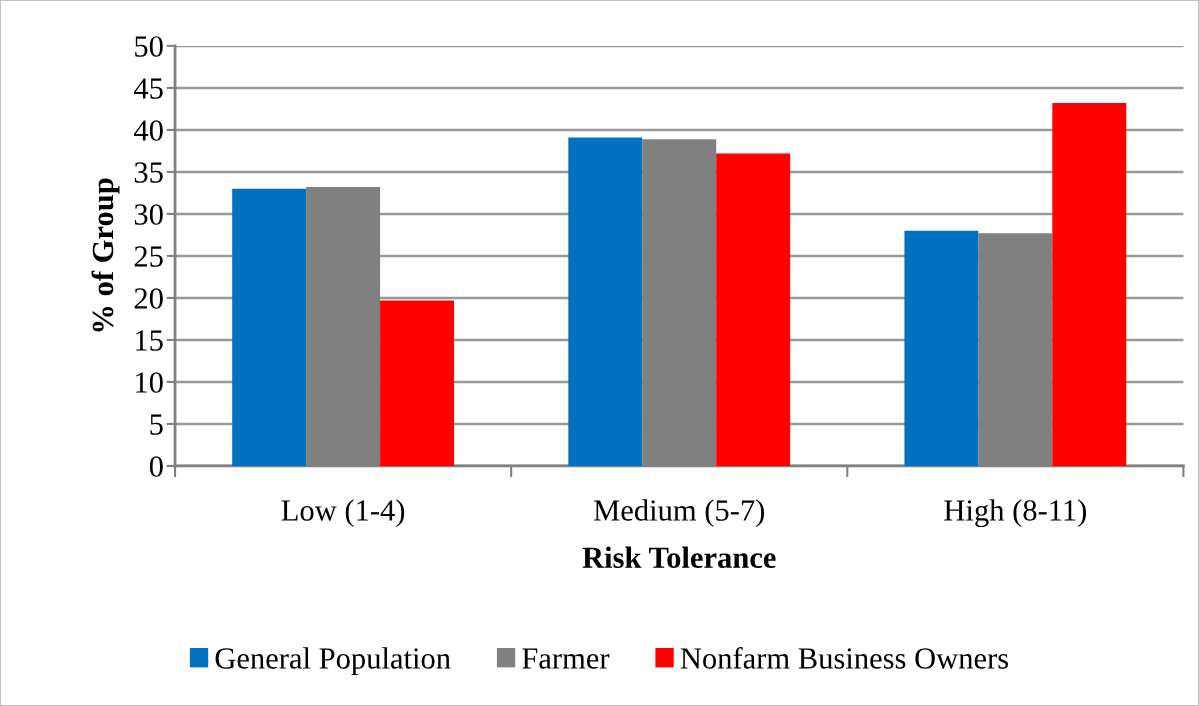 The width and height of the screenshot is (1199, 706). What do you see at coordinates (105, 255) in the screenshot?
I see `y-axis-title: % of Group` at bounding box center [105, 255].